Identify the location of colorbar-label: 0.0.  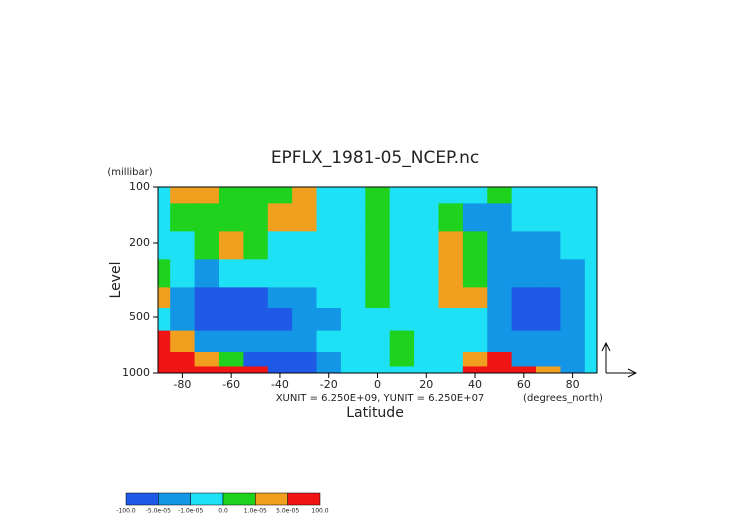
(223, 511).